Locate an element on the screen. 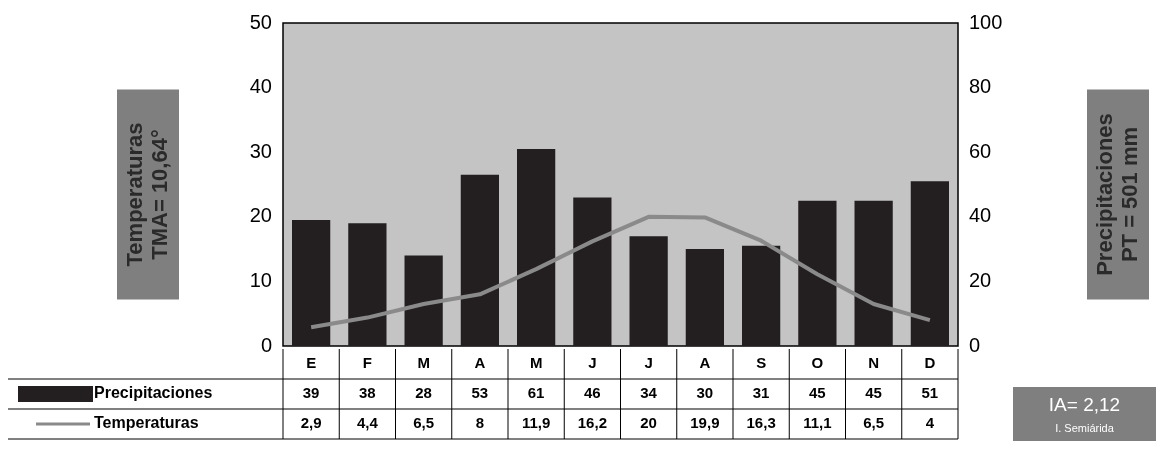  data-label: 16,3 is located at coordinates (761, 423).